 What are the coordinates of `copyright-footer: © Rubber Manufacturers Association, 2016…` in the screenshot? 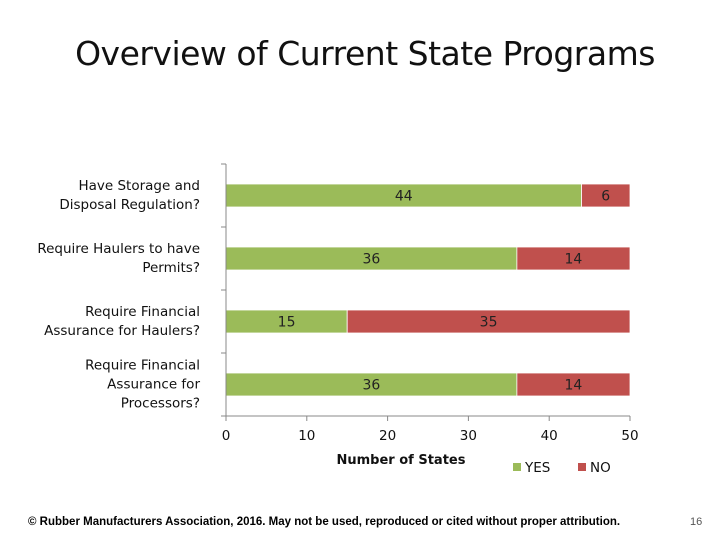 It's located at (324, 522).